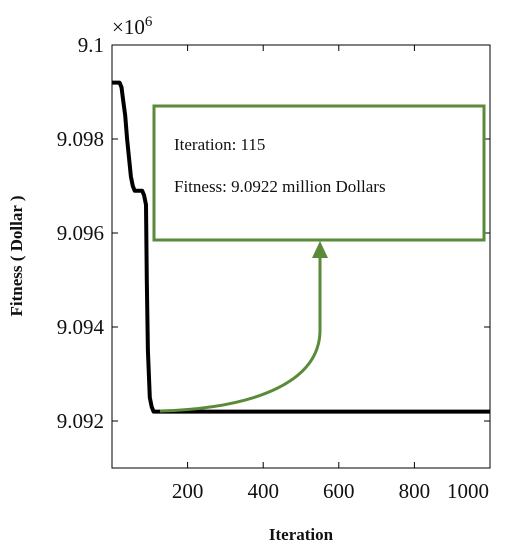 Image resolution: width=525 pixels, height=550 pixels. I want to click on y-tick-label: 9.098, so click(80, 139).